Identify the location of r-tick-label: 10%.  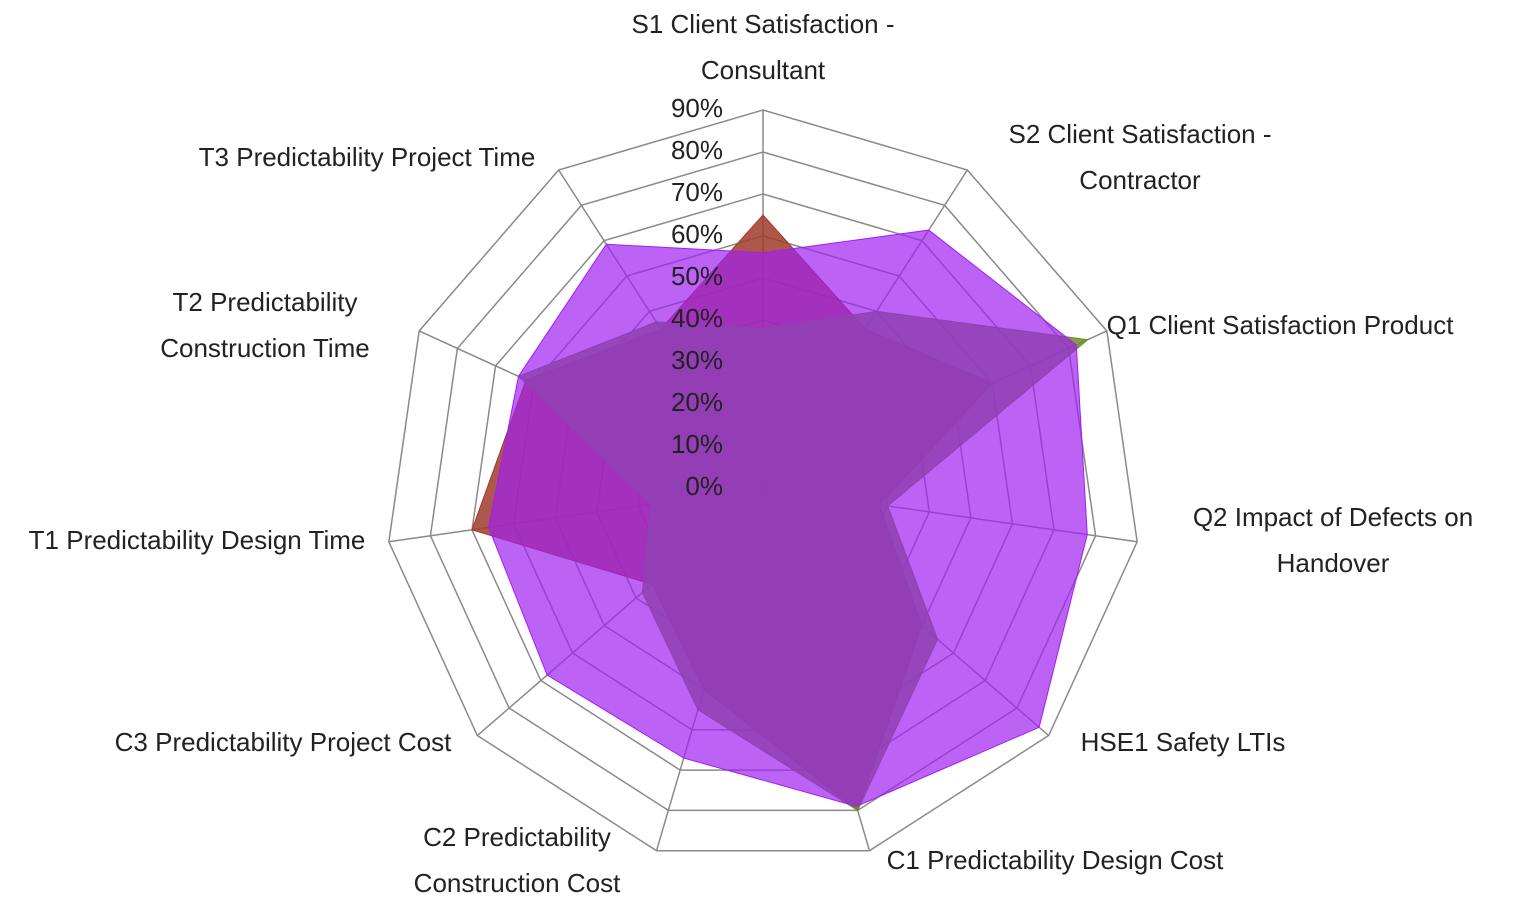
(697, 444).